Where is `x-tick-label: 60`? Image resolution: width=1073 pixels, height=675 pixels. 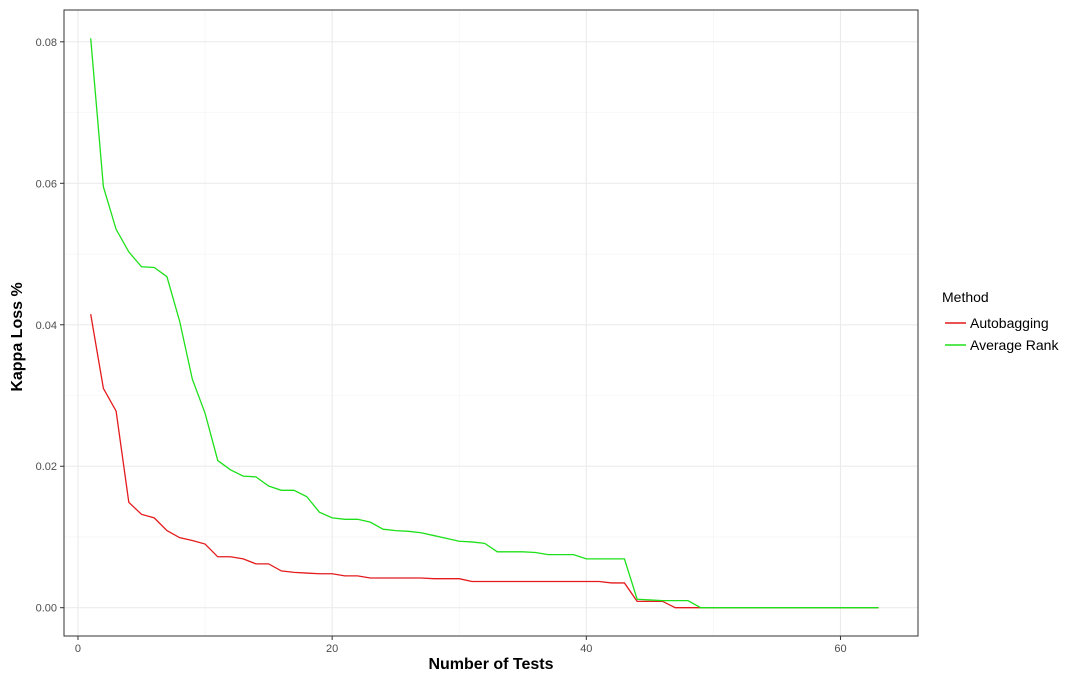 x-tick-label: 60 is located at coordinates (840, 649).